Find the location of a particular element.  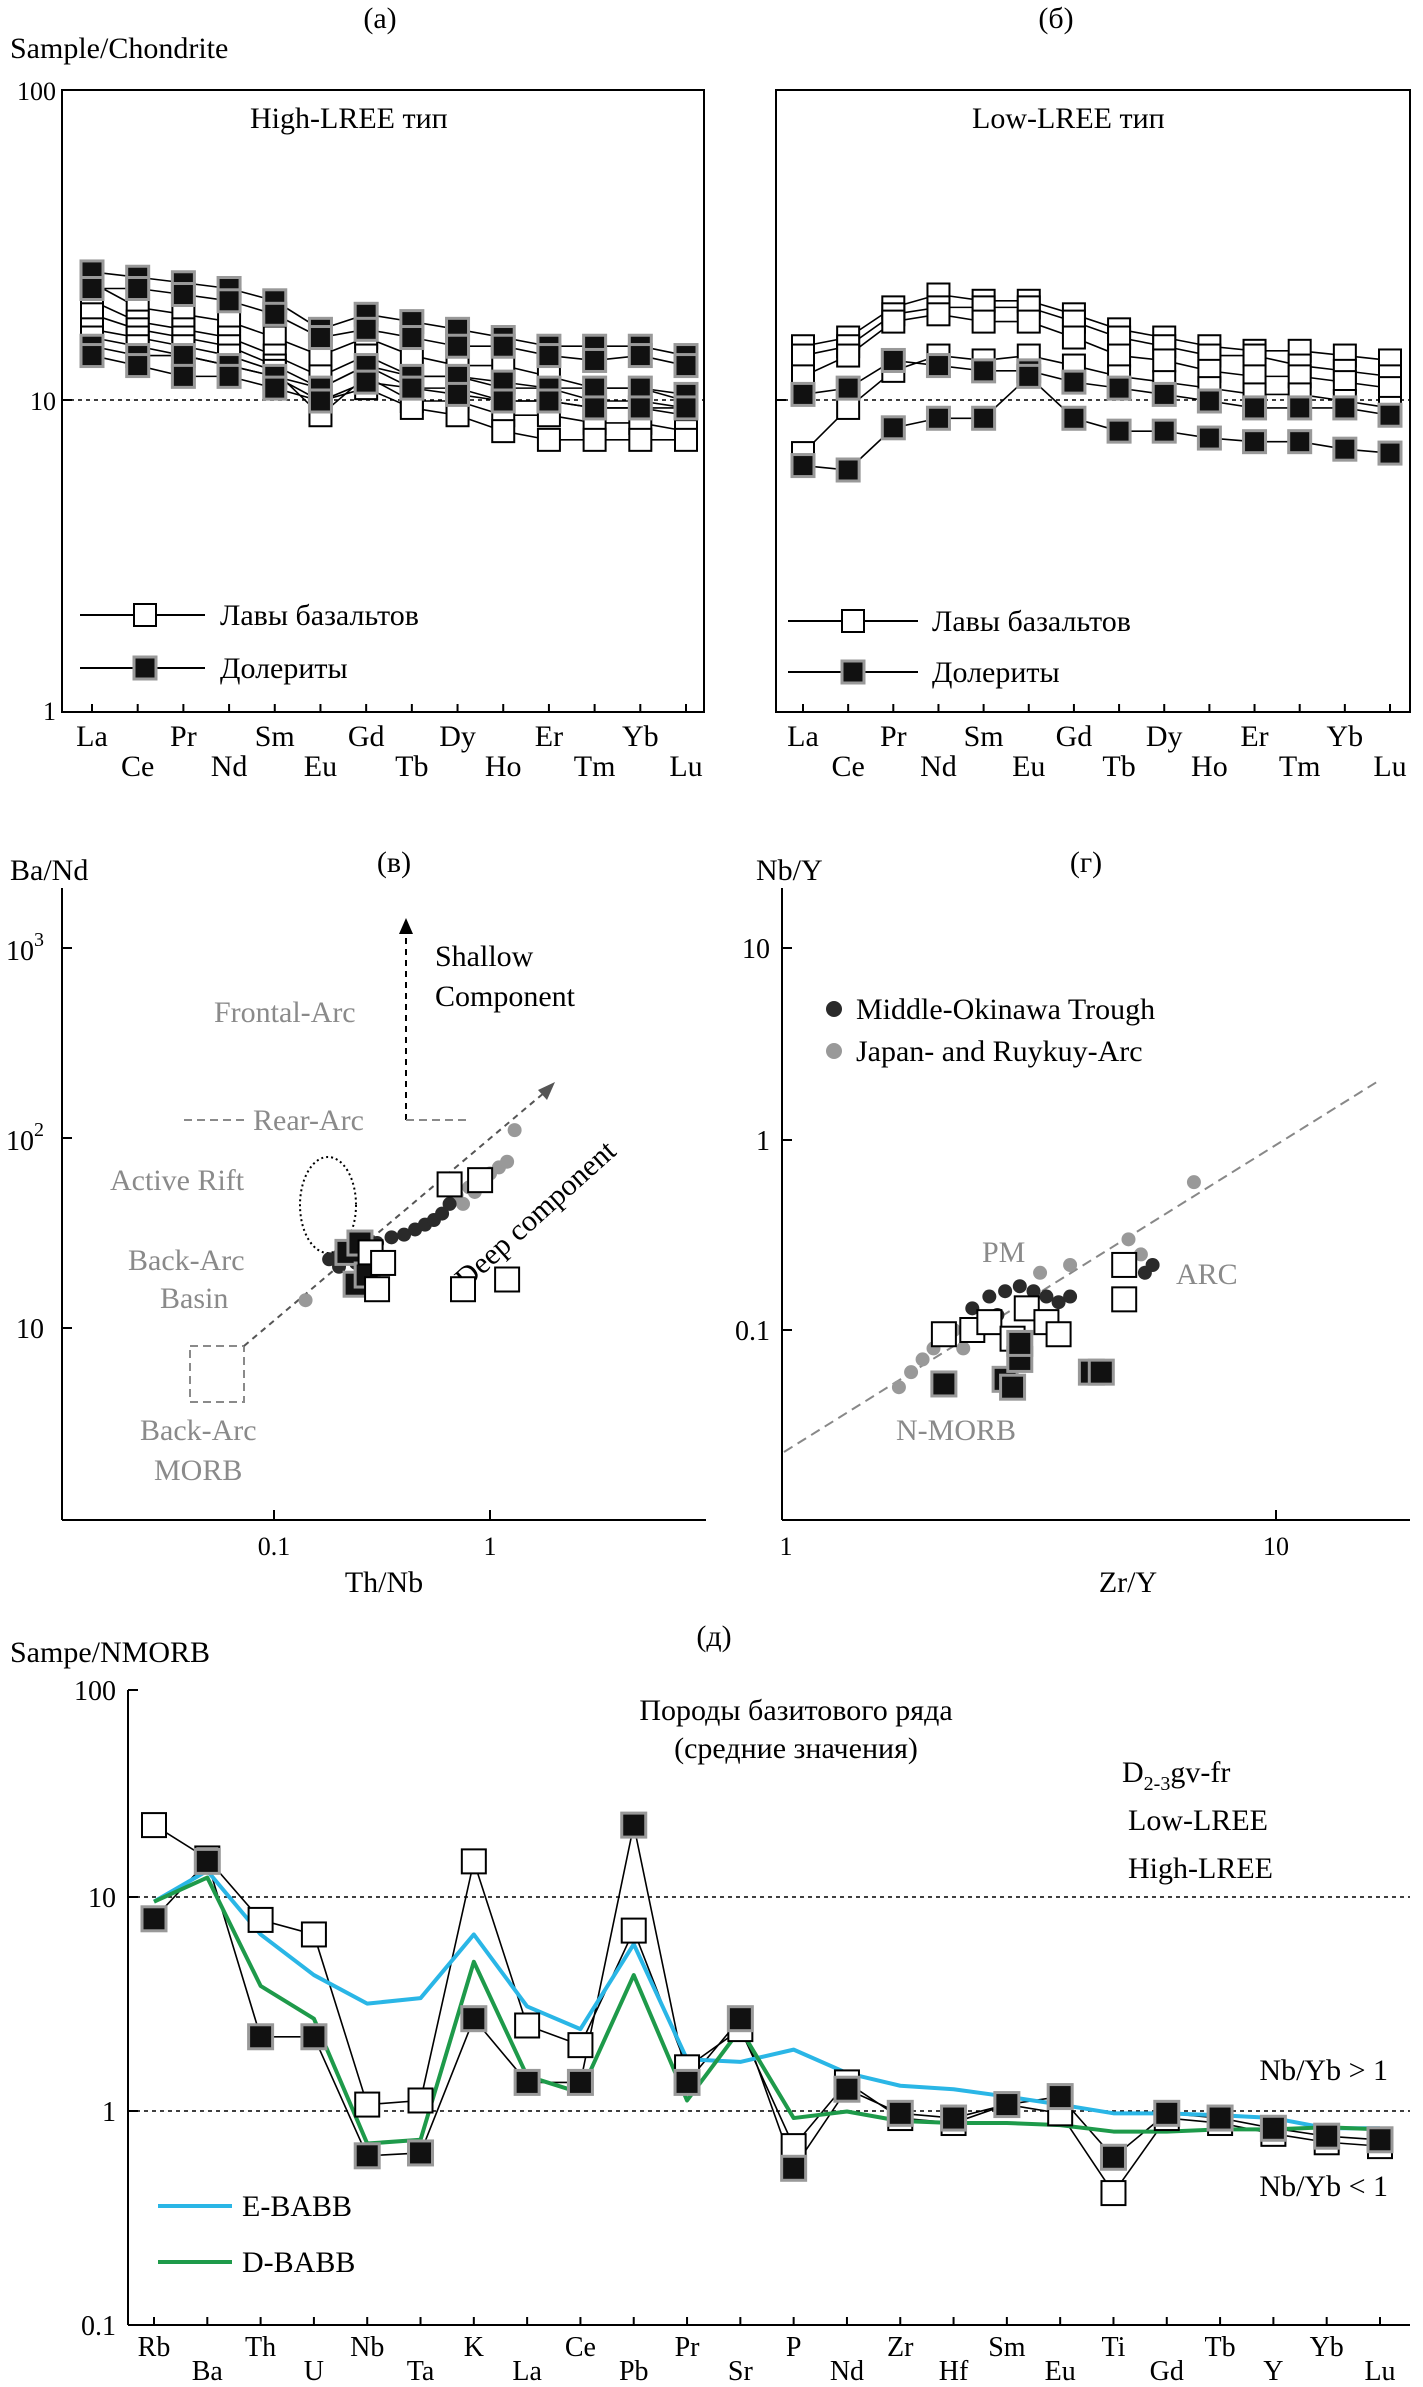

x-tick-label: Pb is located at coordinates (634, 2371).